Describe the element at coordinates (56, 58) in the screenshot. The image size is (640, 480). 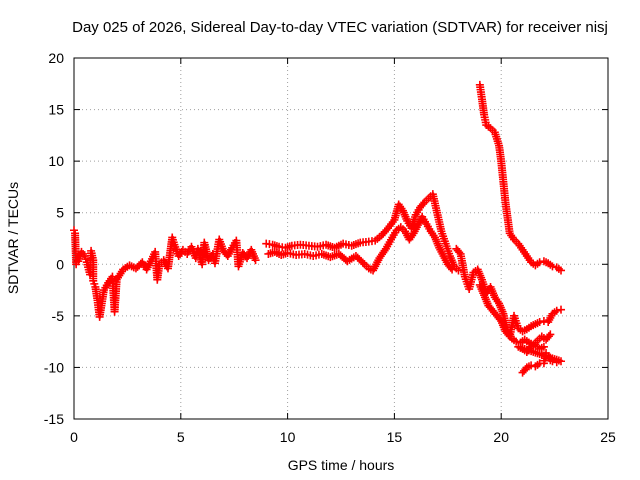
I see `y-tick-label: 20` at that location.